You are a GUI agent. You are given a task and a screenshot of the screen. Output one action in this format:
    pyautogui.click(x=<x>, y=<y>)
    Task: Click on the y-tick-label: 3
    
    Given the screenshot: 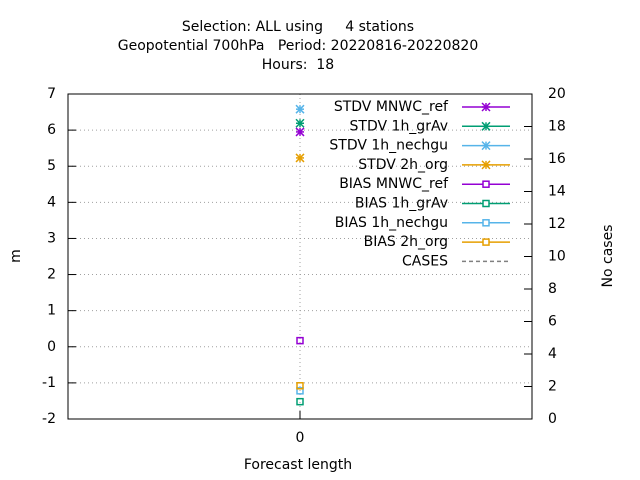 What is the action you would take?
    pyautogui.click(x=51, y=238)
    